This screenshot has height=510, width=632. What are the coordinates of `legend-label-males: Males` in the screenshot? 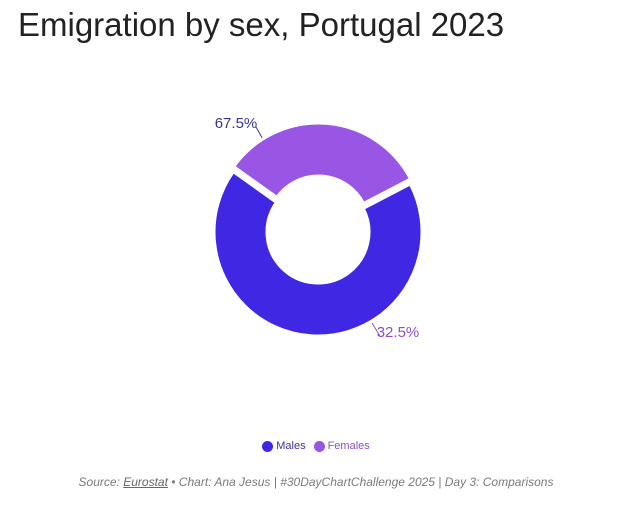 It's located at (291, 446).